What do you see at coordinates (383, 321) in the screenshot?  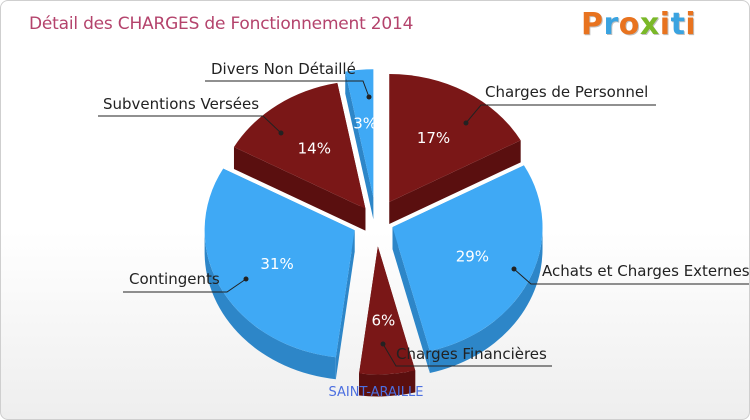 I see `slice-percent: 6%` at bounding box center [383, 321].